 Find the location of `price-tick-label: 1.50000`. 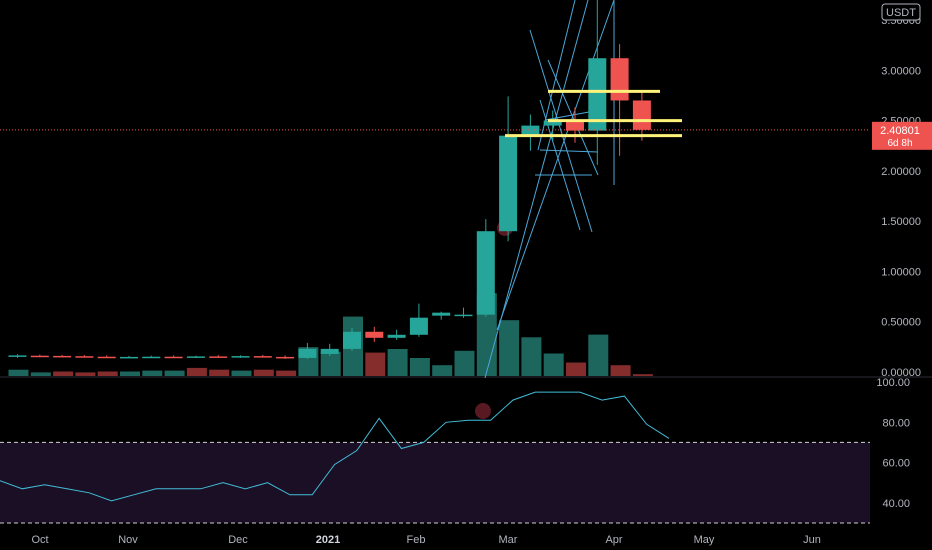

price-tick-label: 1.50000 is located at coordinates (901, 222).